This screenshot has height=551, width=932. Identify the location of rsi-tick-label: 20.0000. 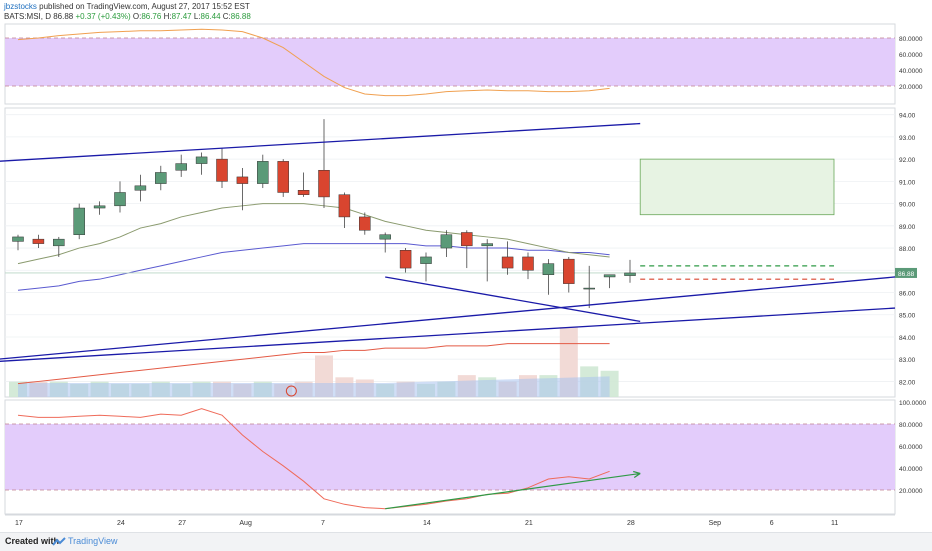
(911, 491).